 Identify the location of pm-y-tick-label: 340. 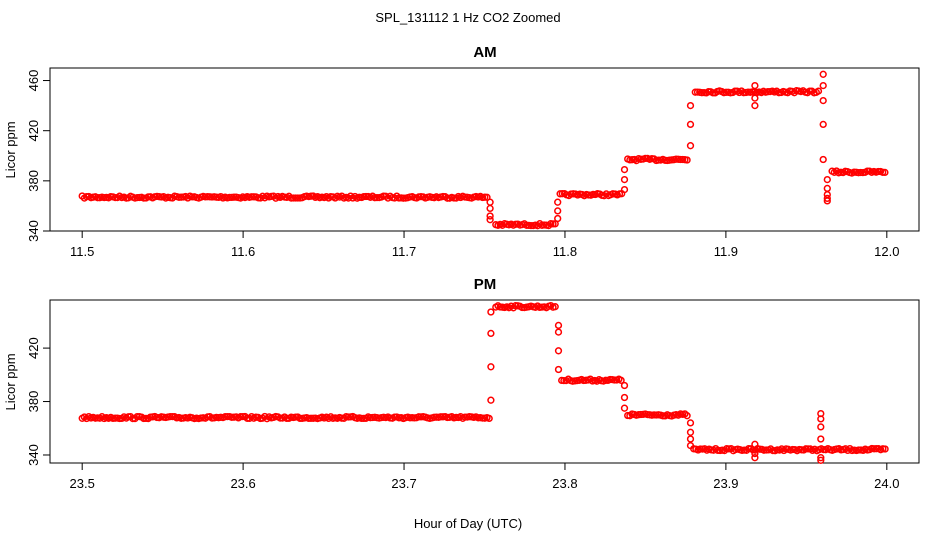
(33, 455).